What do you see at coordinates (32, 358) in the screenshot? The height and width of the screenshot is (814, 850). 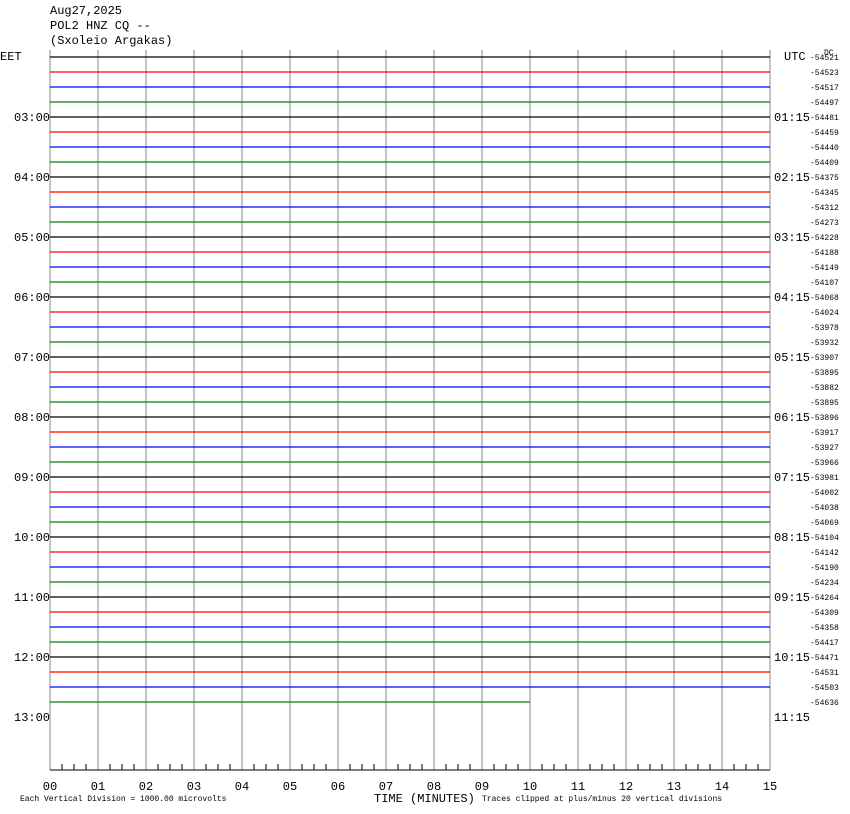 I see `left-time-label: 07:00` at bounding box center [32, 358].